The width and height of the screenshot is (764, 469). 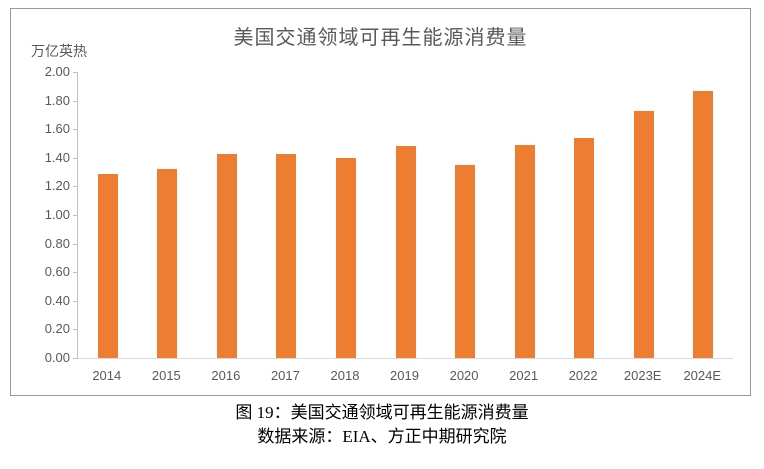 What do you see at coordinates (57, 100) in the screenshot?
I see `y-tick-label: 1.80` at bounding box center [57, 100].